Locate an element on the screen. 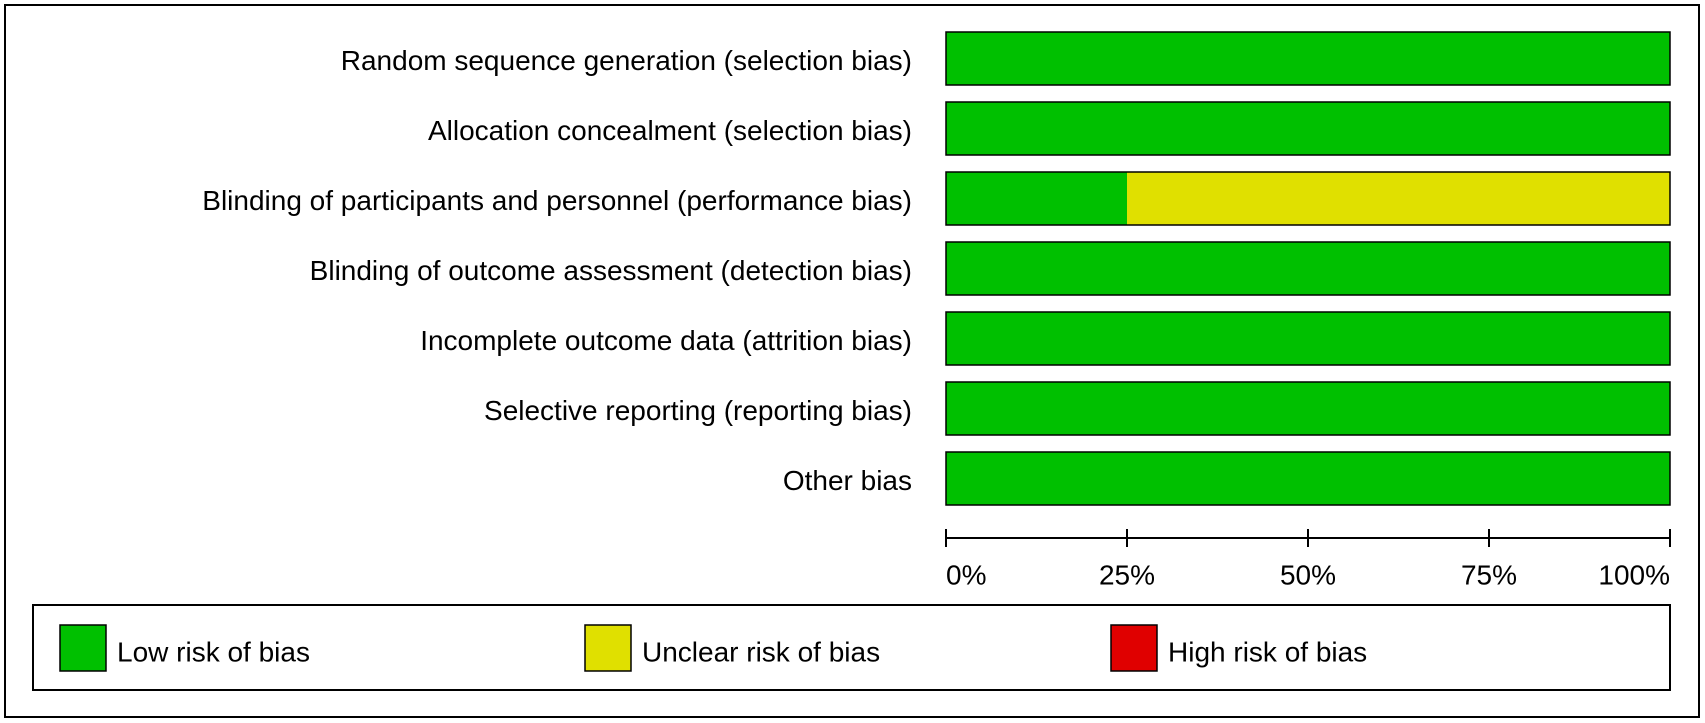 This screenshot has height=723, width=1705. x-tick-label: 0% is located at coordinates (966, 574).